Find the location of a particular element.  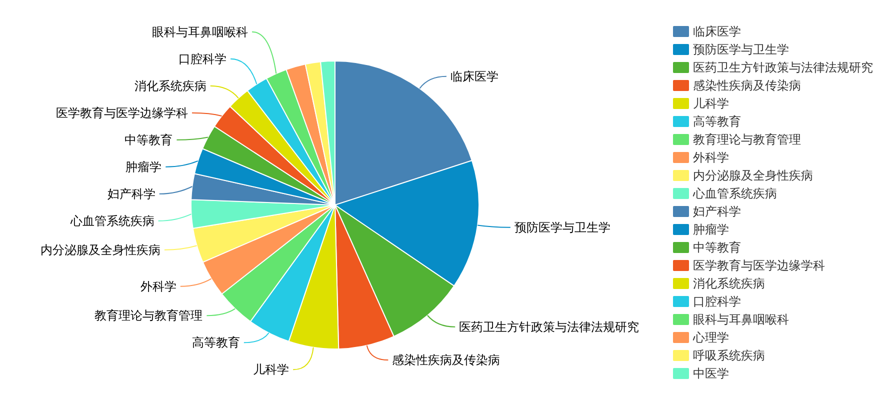

slice-label: 肿瘤学 is located at coordinates (144, 167).